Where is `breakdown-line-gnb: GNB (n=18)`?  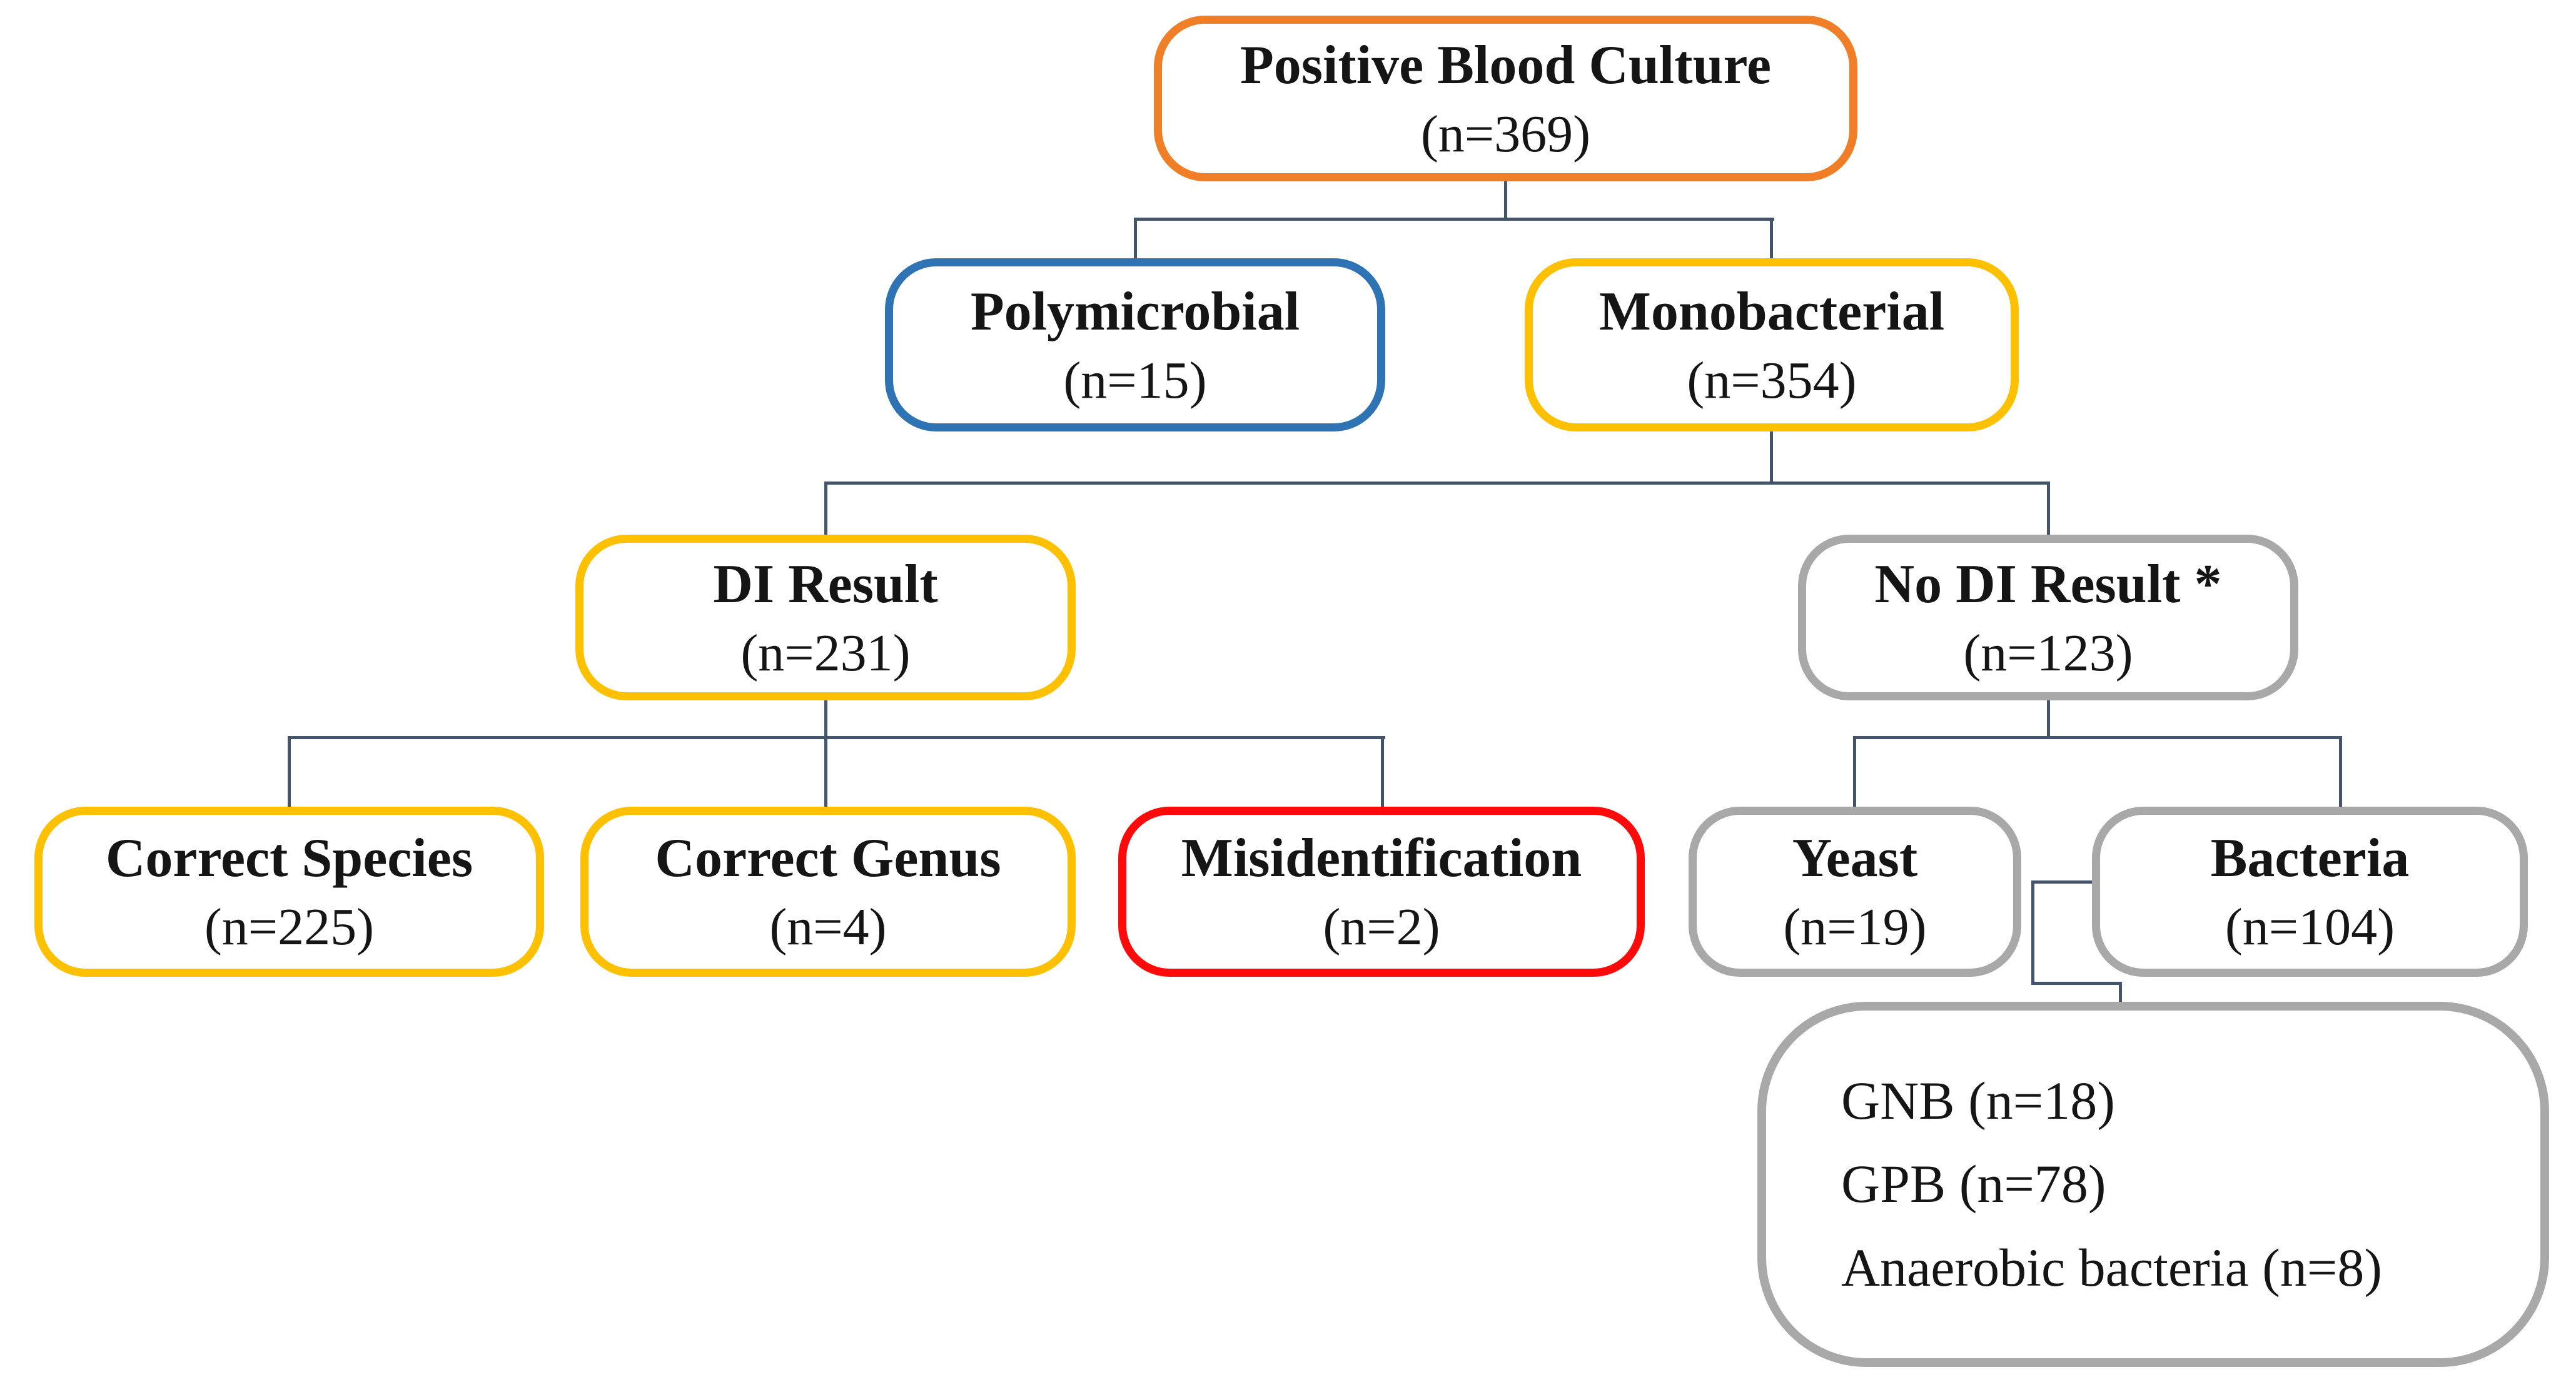 breakdown-line-gnb: GNB (n=18) is located at coordinates (1978, 1101).